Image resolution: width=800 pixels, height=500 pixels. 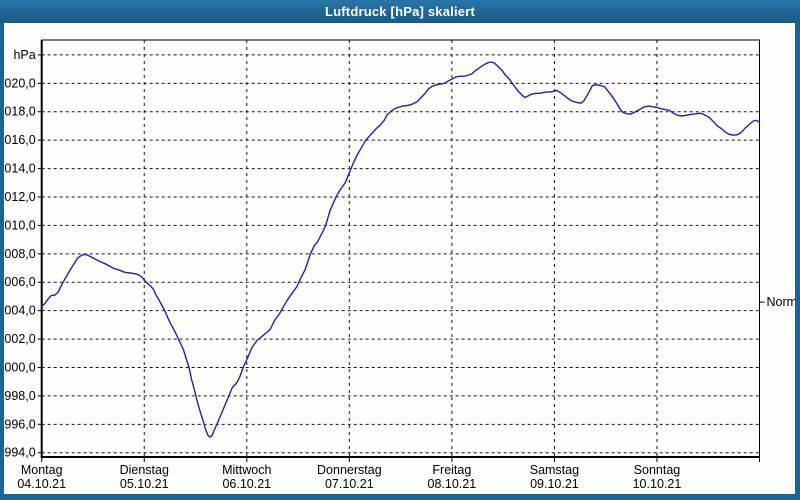 What do you see at coordinates (20, 197) in the screenshot?
I see `y-tick-label: 1012,0` at bounding box center [20, 197].